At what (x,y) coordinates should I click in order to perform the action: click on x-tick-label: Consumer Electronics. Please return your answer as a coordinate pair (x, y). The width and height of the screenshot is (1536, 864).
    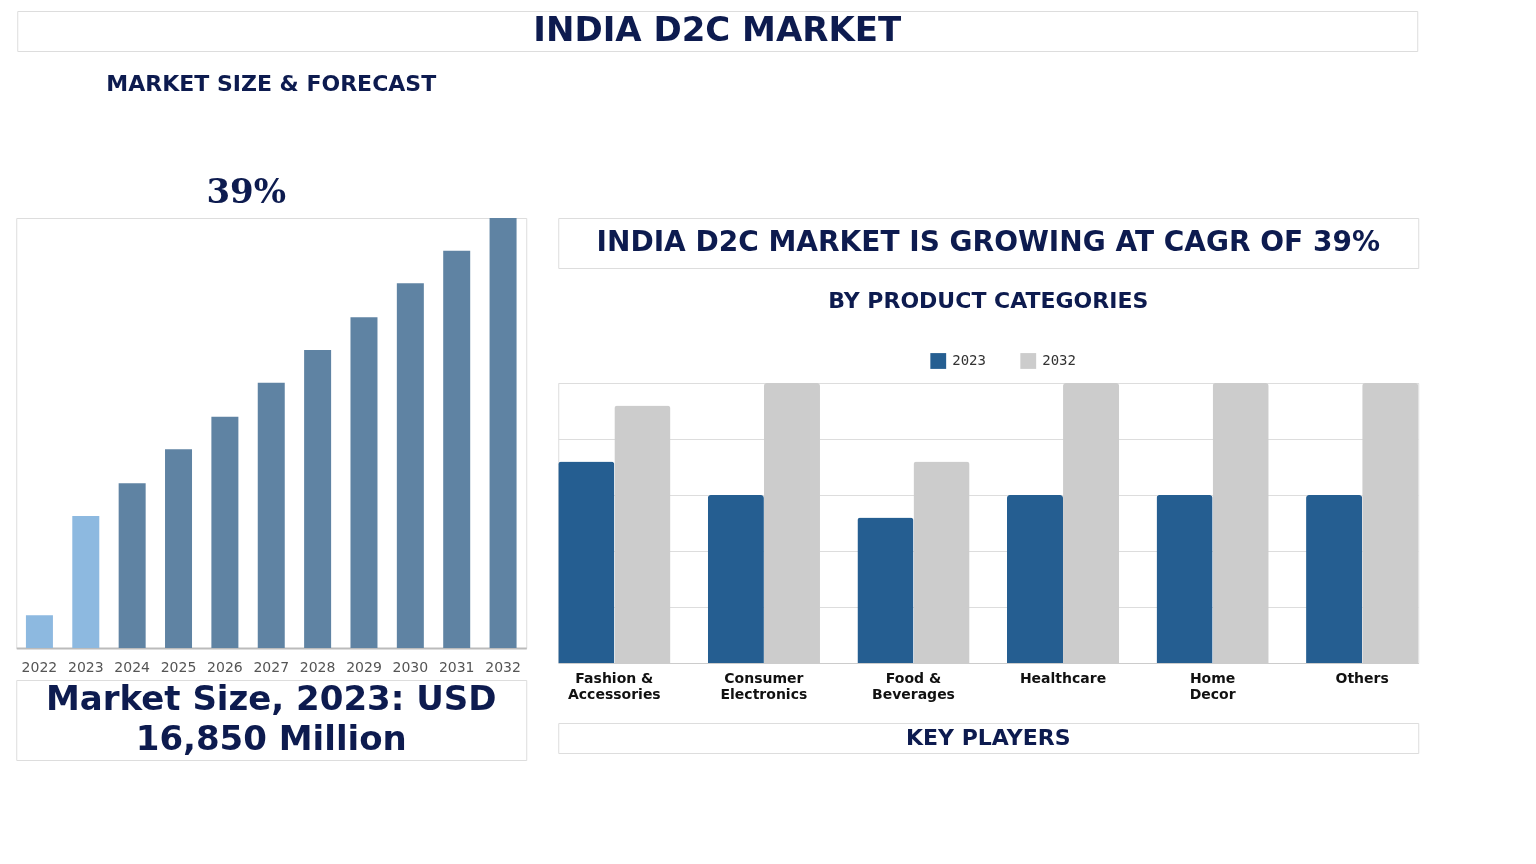
    Looking at the image, I should click on (764, 685).